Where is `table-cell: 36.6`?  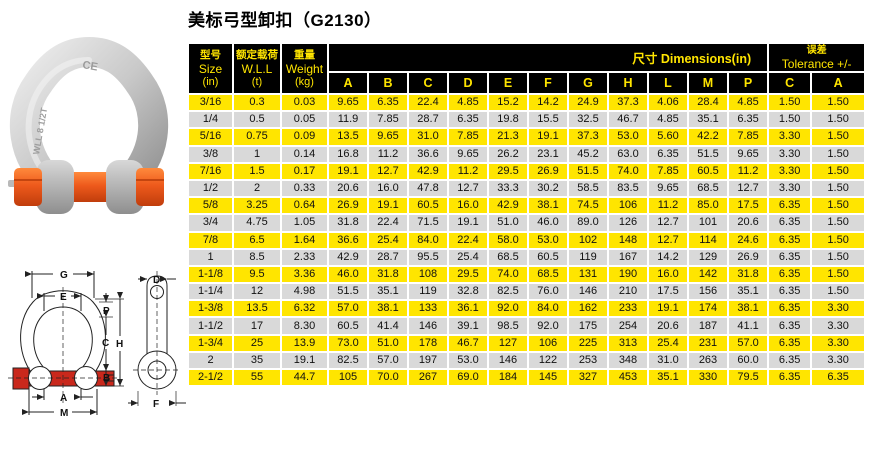 table-cell: 36.6 is located at coordinates (348, 240).